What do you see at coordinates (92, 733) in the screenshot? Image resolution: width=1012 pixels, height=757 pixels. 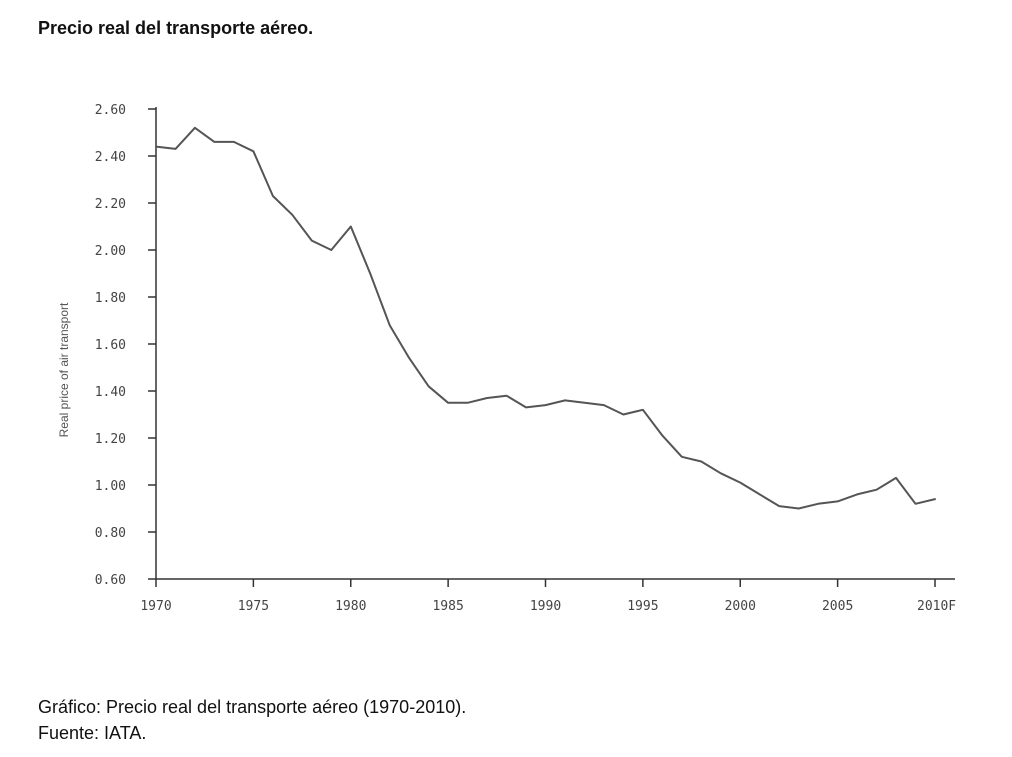 I see `source-line: Fuente: IATA.` at bounding box center [92, 733].